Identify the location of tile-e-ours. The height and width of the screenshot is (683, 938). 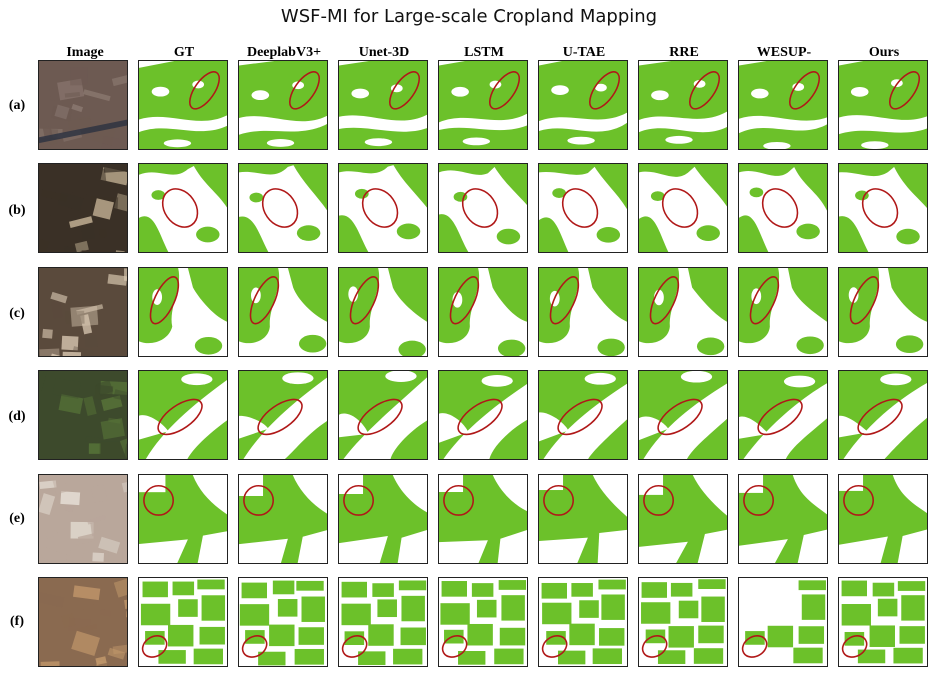
(883, 519).